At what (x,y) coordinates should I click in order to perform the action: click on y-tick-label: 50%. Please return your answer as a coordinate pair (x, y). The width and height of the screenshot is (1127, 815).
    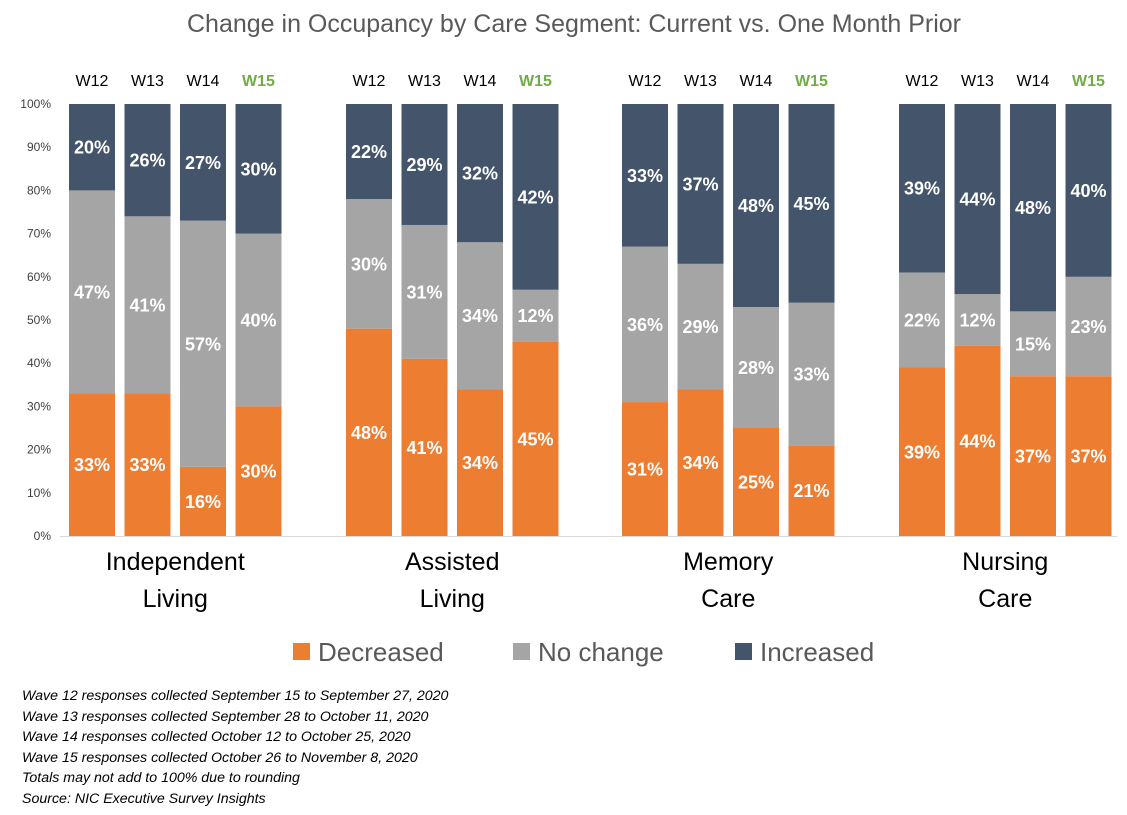
    Looking at the image, I should click on (39, 320).